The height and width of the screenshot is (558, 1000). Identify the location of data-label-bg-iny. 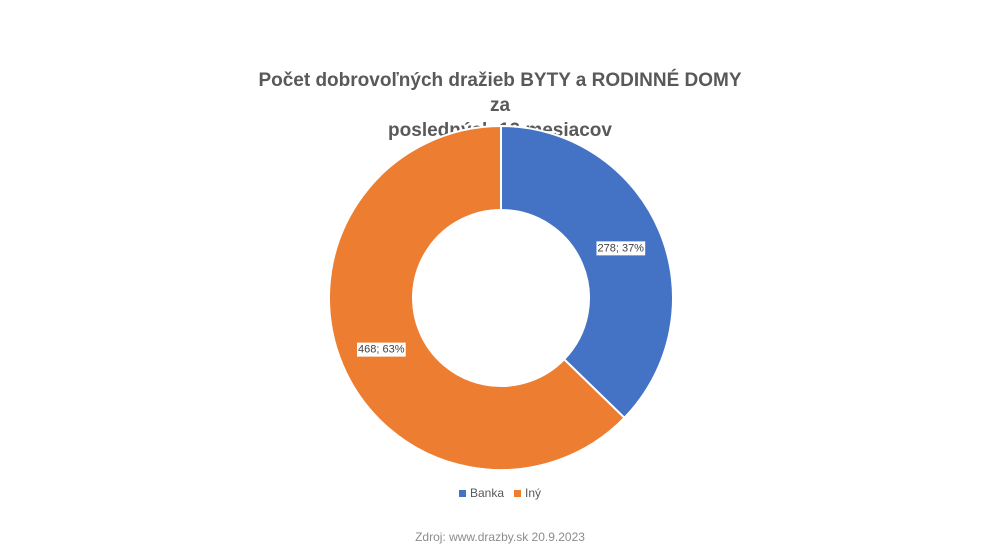
(381, 349).